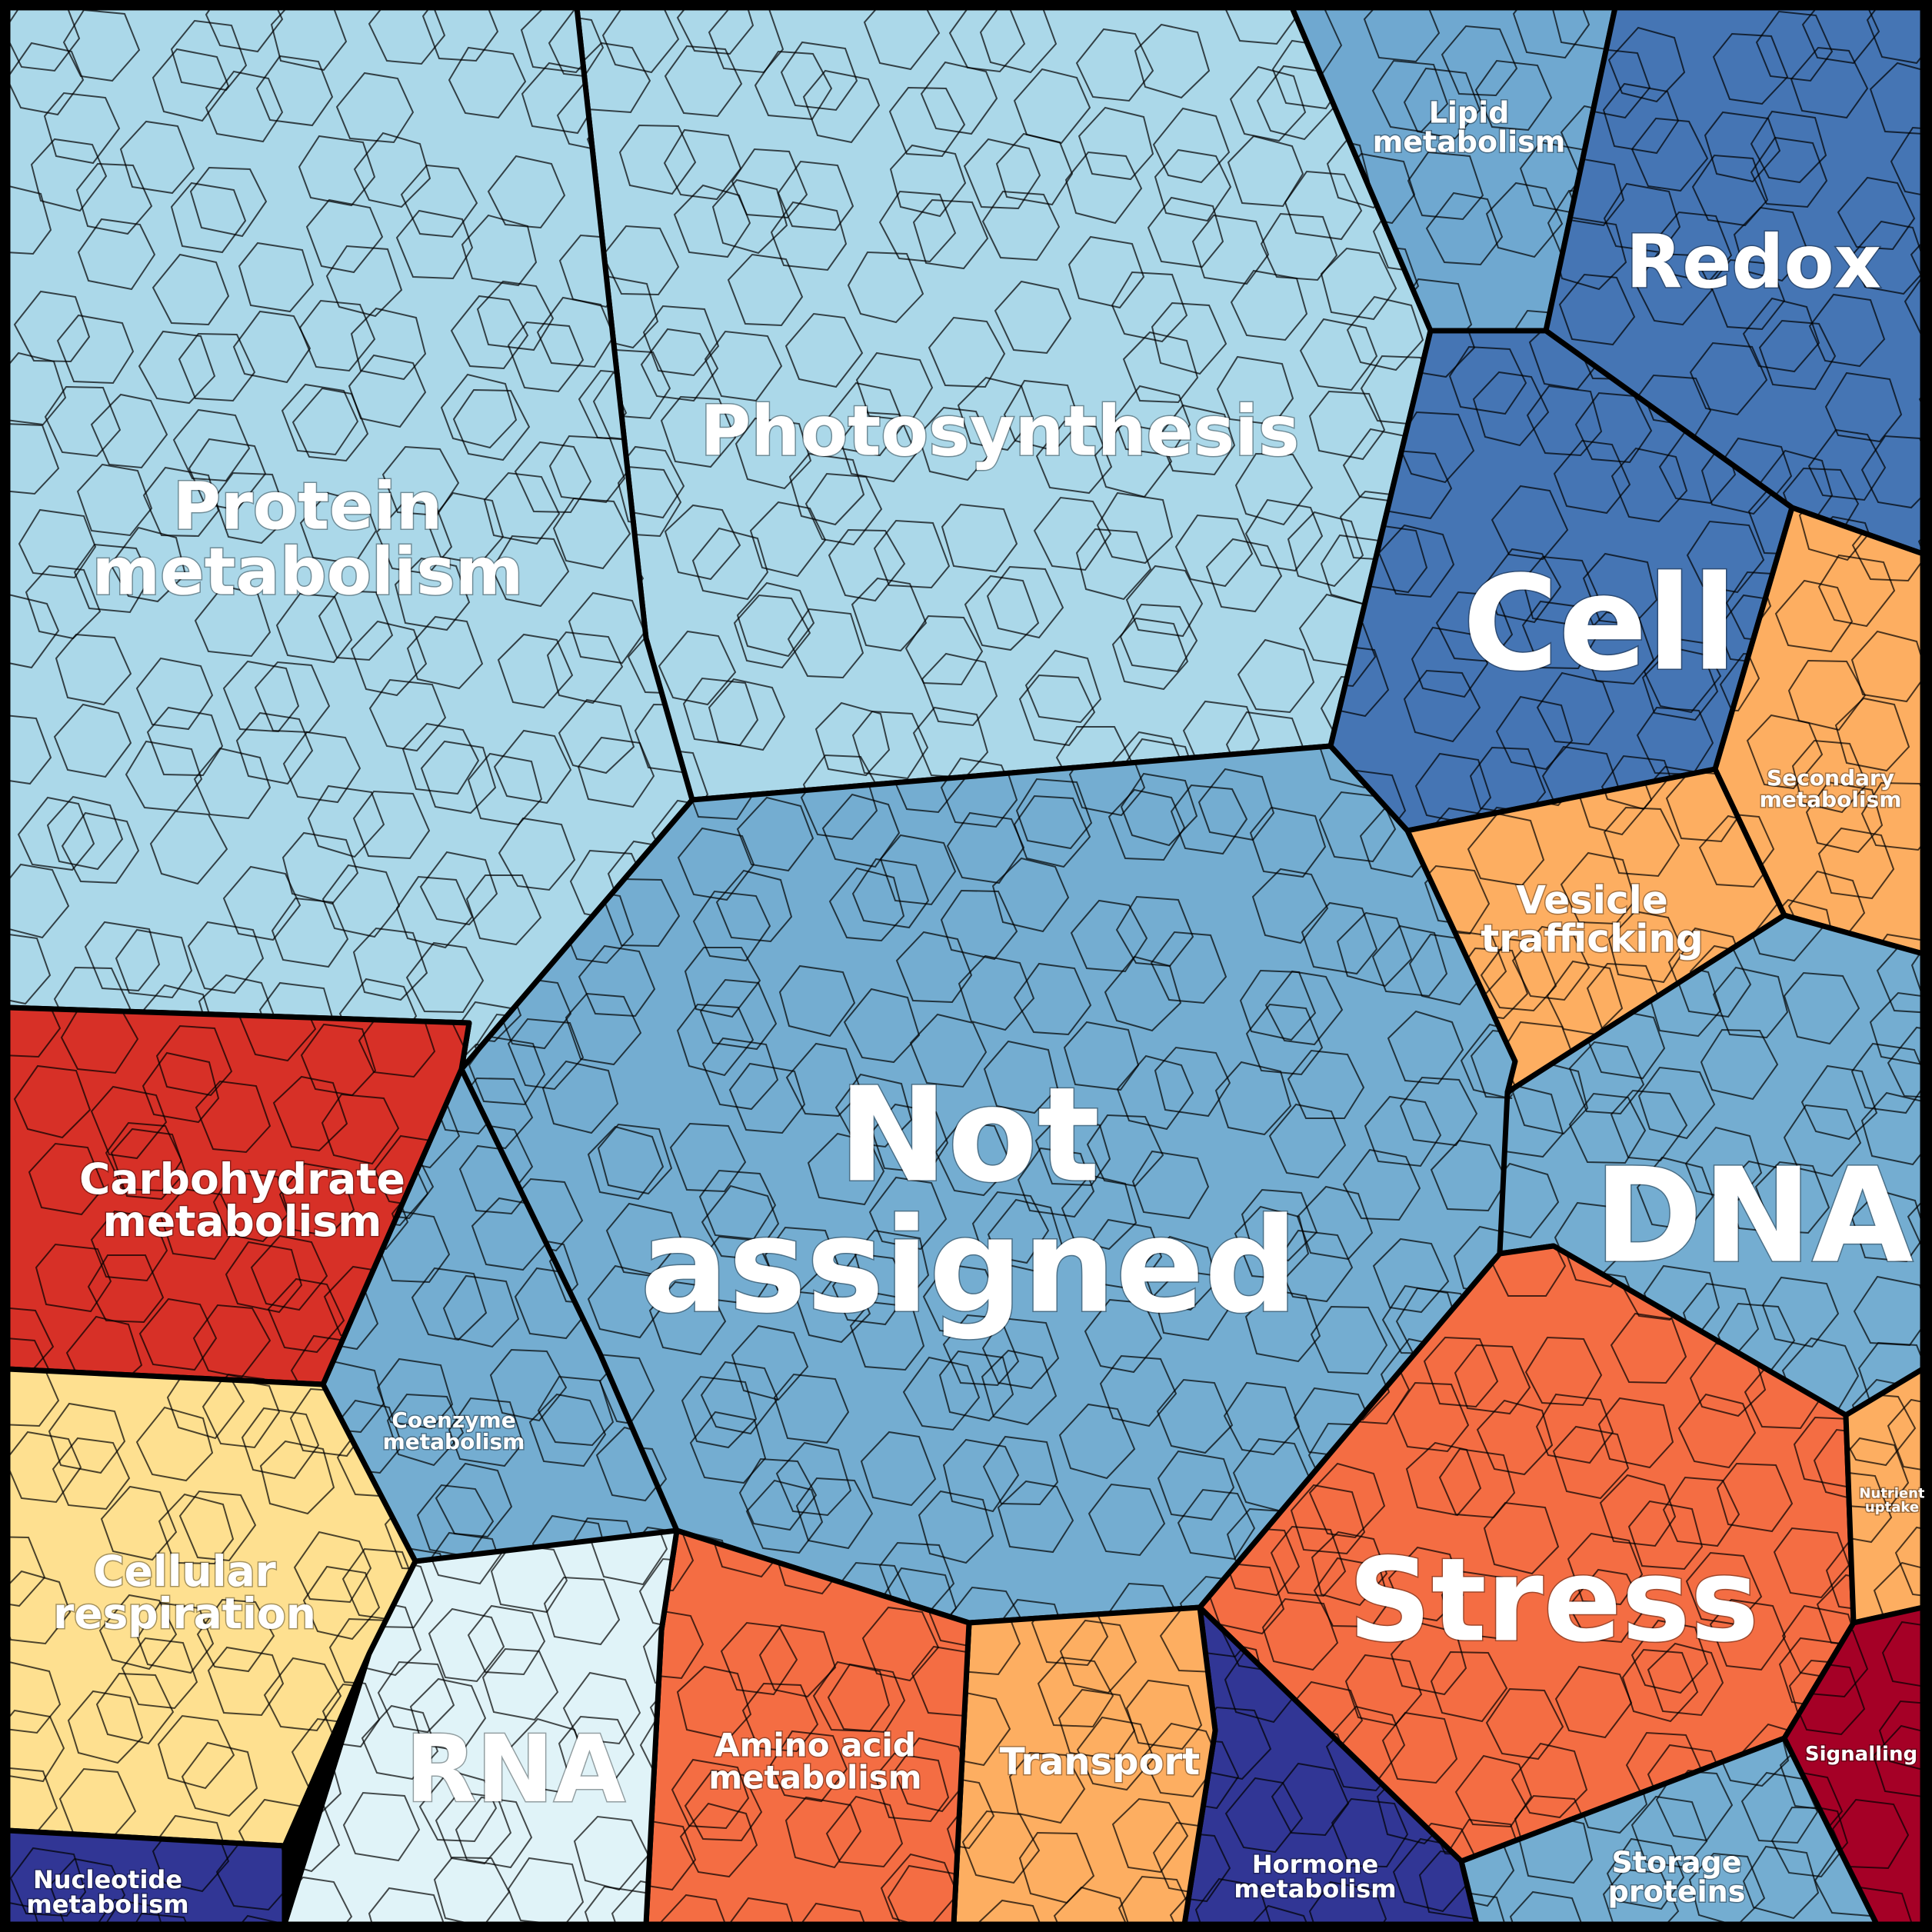 This screenshot has height=1932, width=1932. I want to click on label-lipid-metabolism: Lipid metabolism, so click(1469, 126).